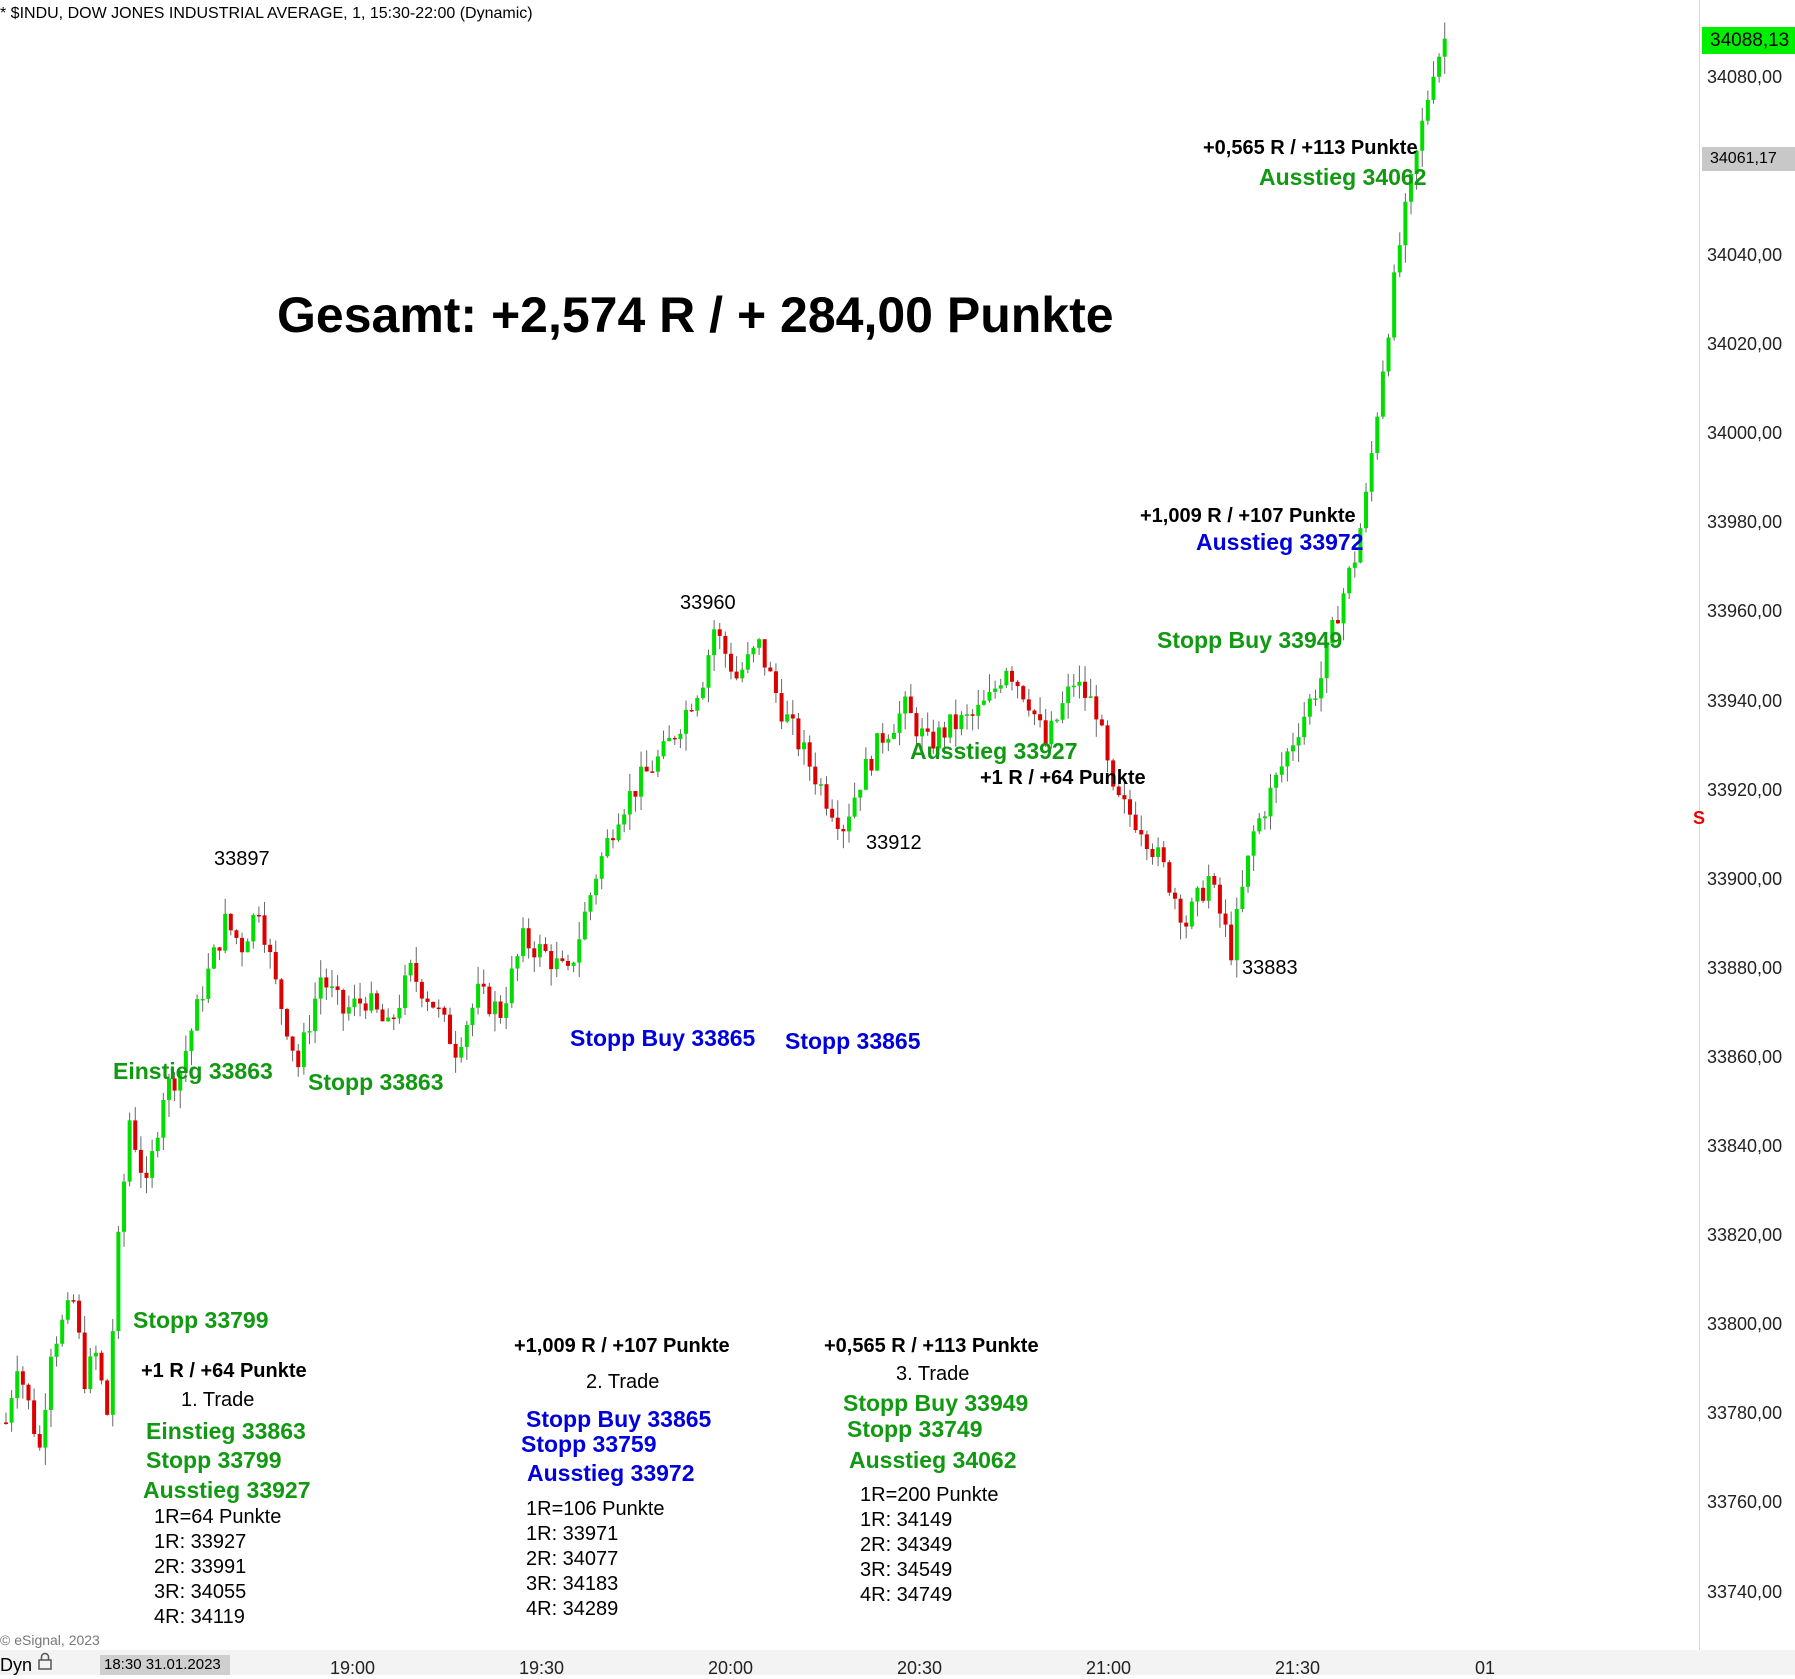 This screenshot has width=1795, height=1679. I want to click on y-tick-label: 33920,00, so click(1745, 790).